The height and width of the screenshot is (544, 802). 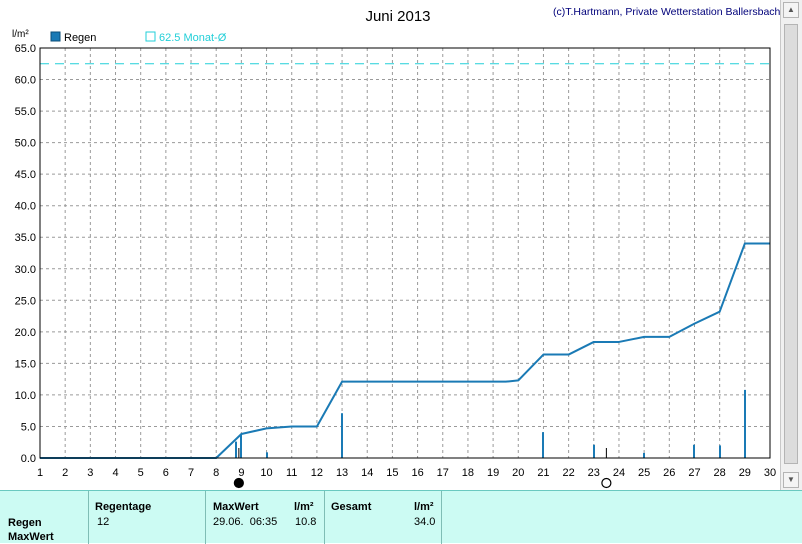 I want to click on y-tick-label: 65.0, so click(x=25, y=49).